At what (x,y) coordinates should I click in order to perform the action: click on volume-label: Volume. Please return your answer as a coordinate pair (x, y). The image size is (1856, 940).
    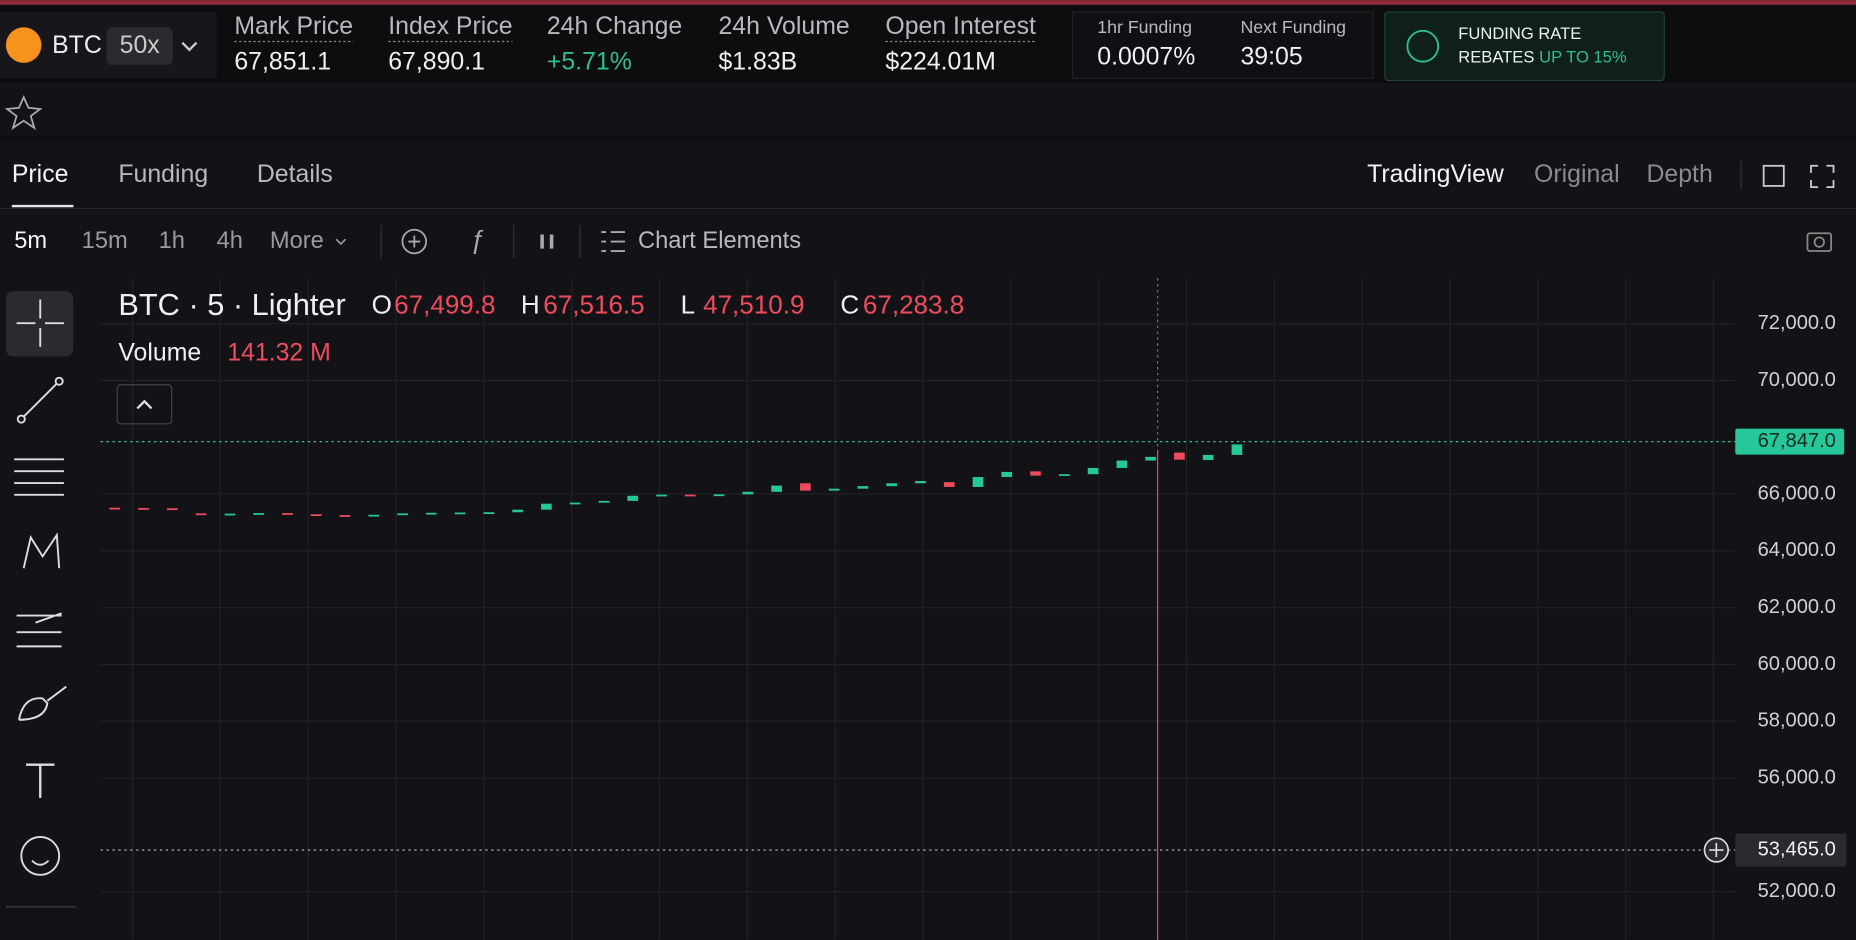
    Looking at the image, I should click on (159, 353).